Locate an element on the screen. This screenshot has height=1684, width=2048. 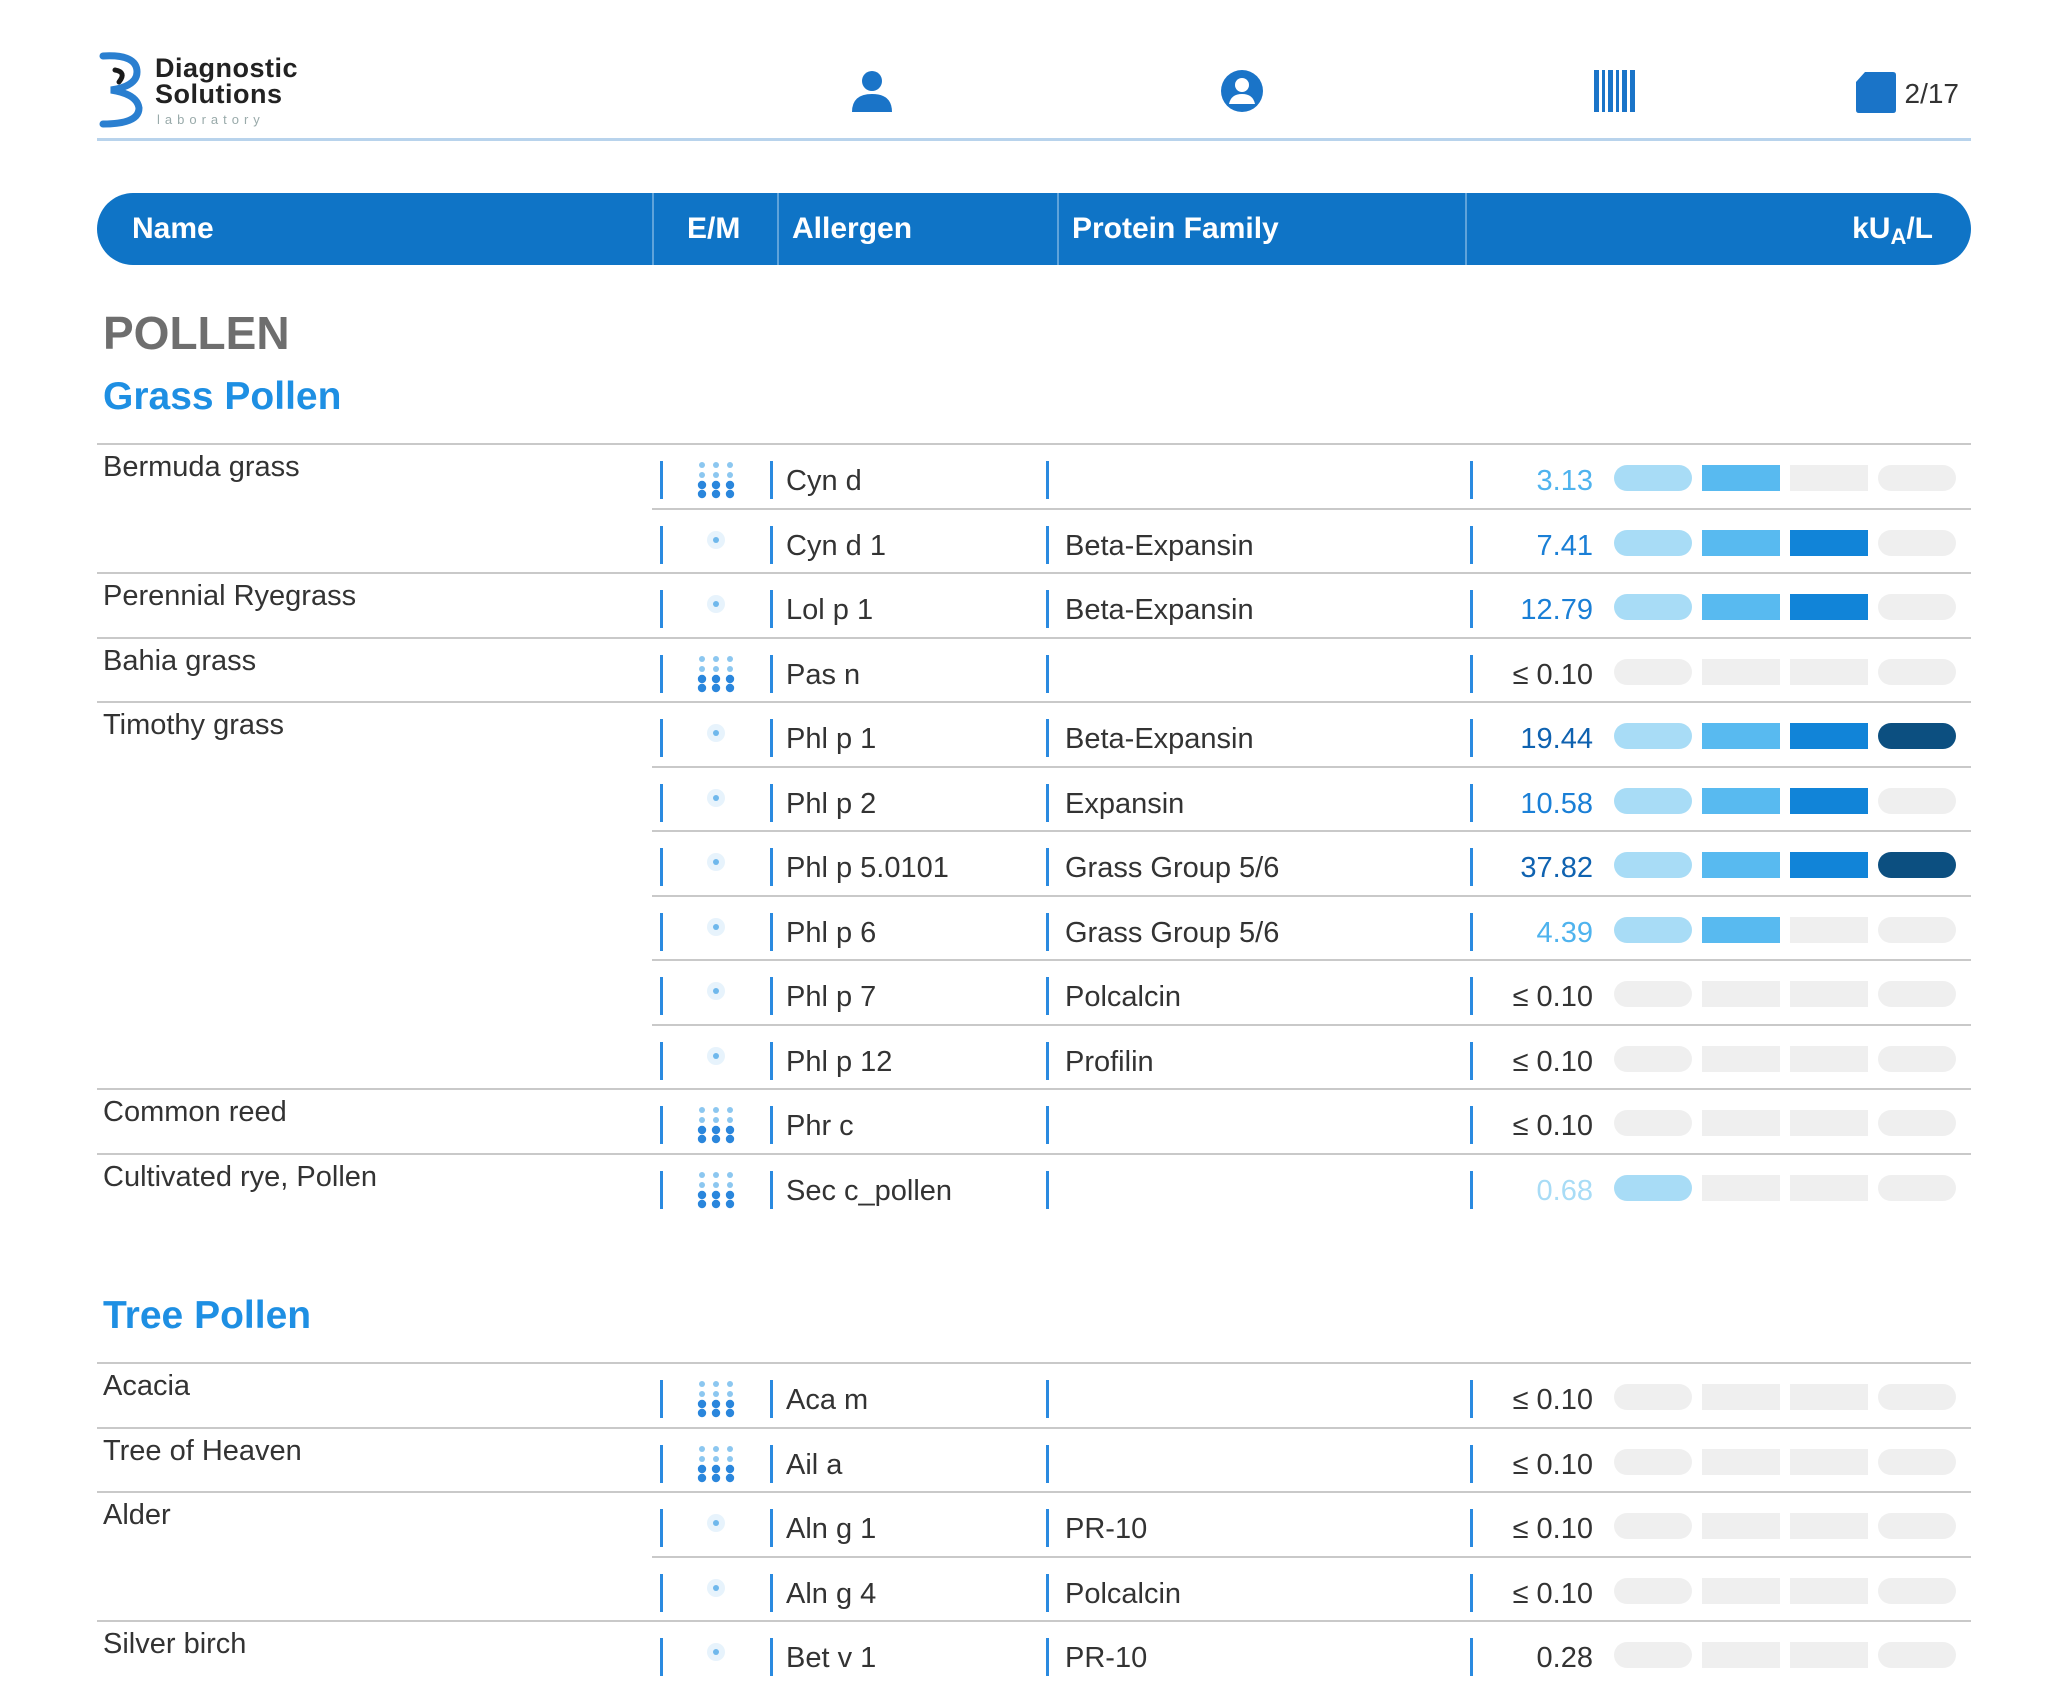
column-header-protein-family: Protein Family is located at coordinates (1175, 228).